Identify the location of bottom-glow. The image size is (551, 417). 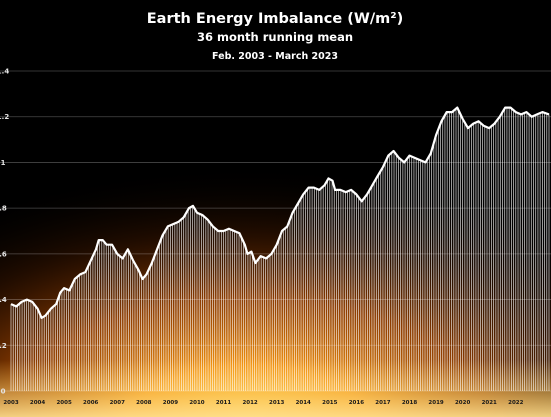
(275, 388).